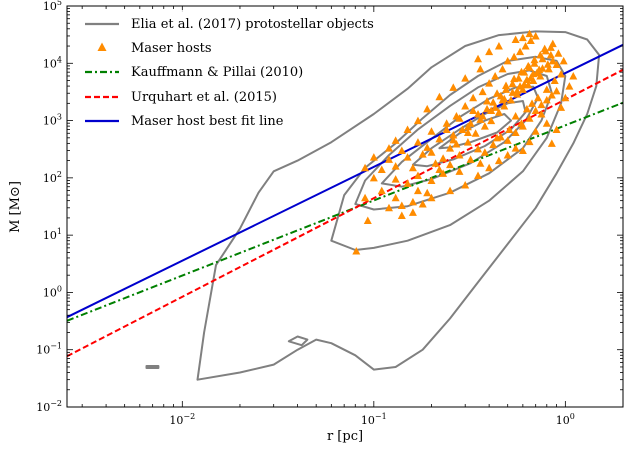 The image size is (625, 450). Describe the element at coordinates (204, 97) in the screenshot. I see `legend-label-urquhart: Urquhart et al. (2015)` at that location.